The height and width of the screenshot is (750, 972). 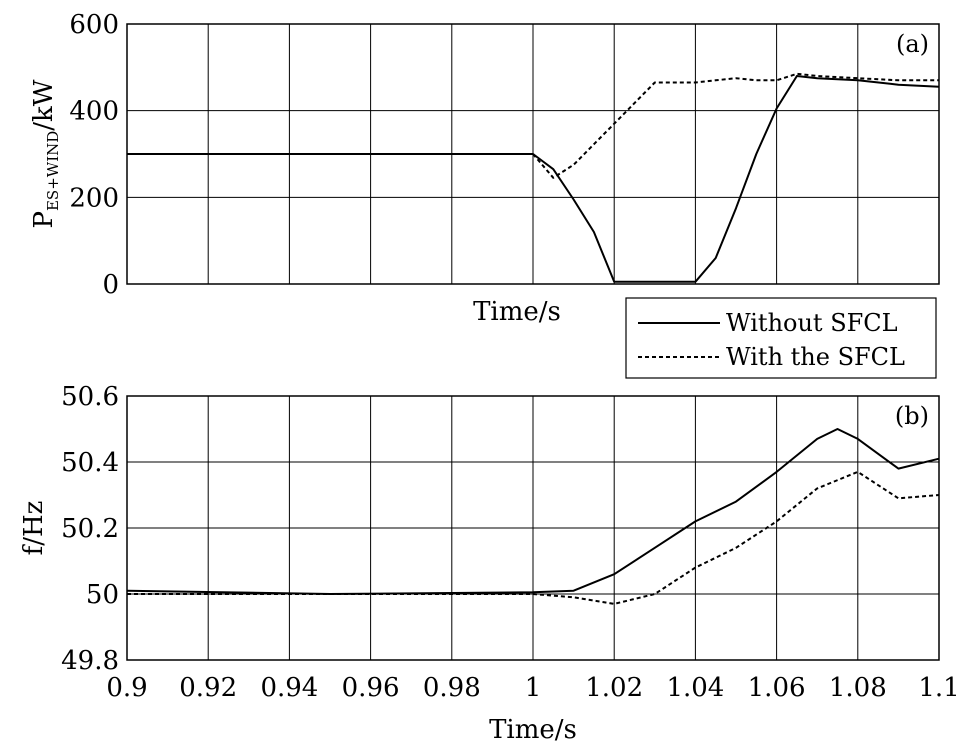 I want to click on panel-b-y-axis-label: f/Hz, so click(x=34, y=528).